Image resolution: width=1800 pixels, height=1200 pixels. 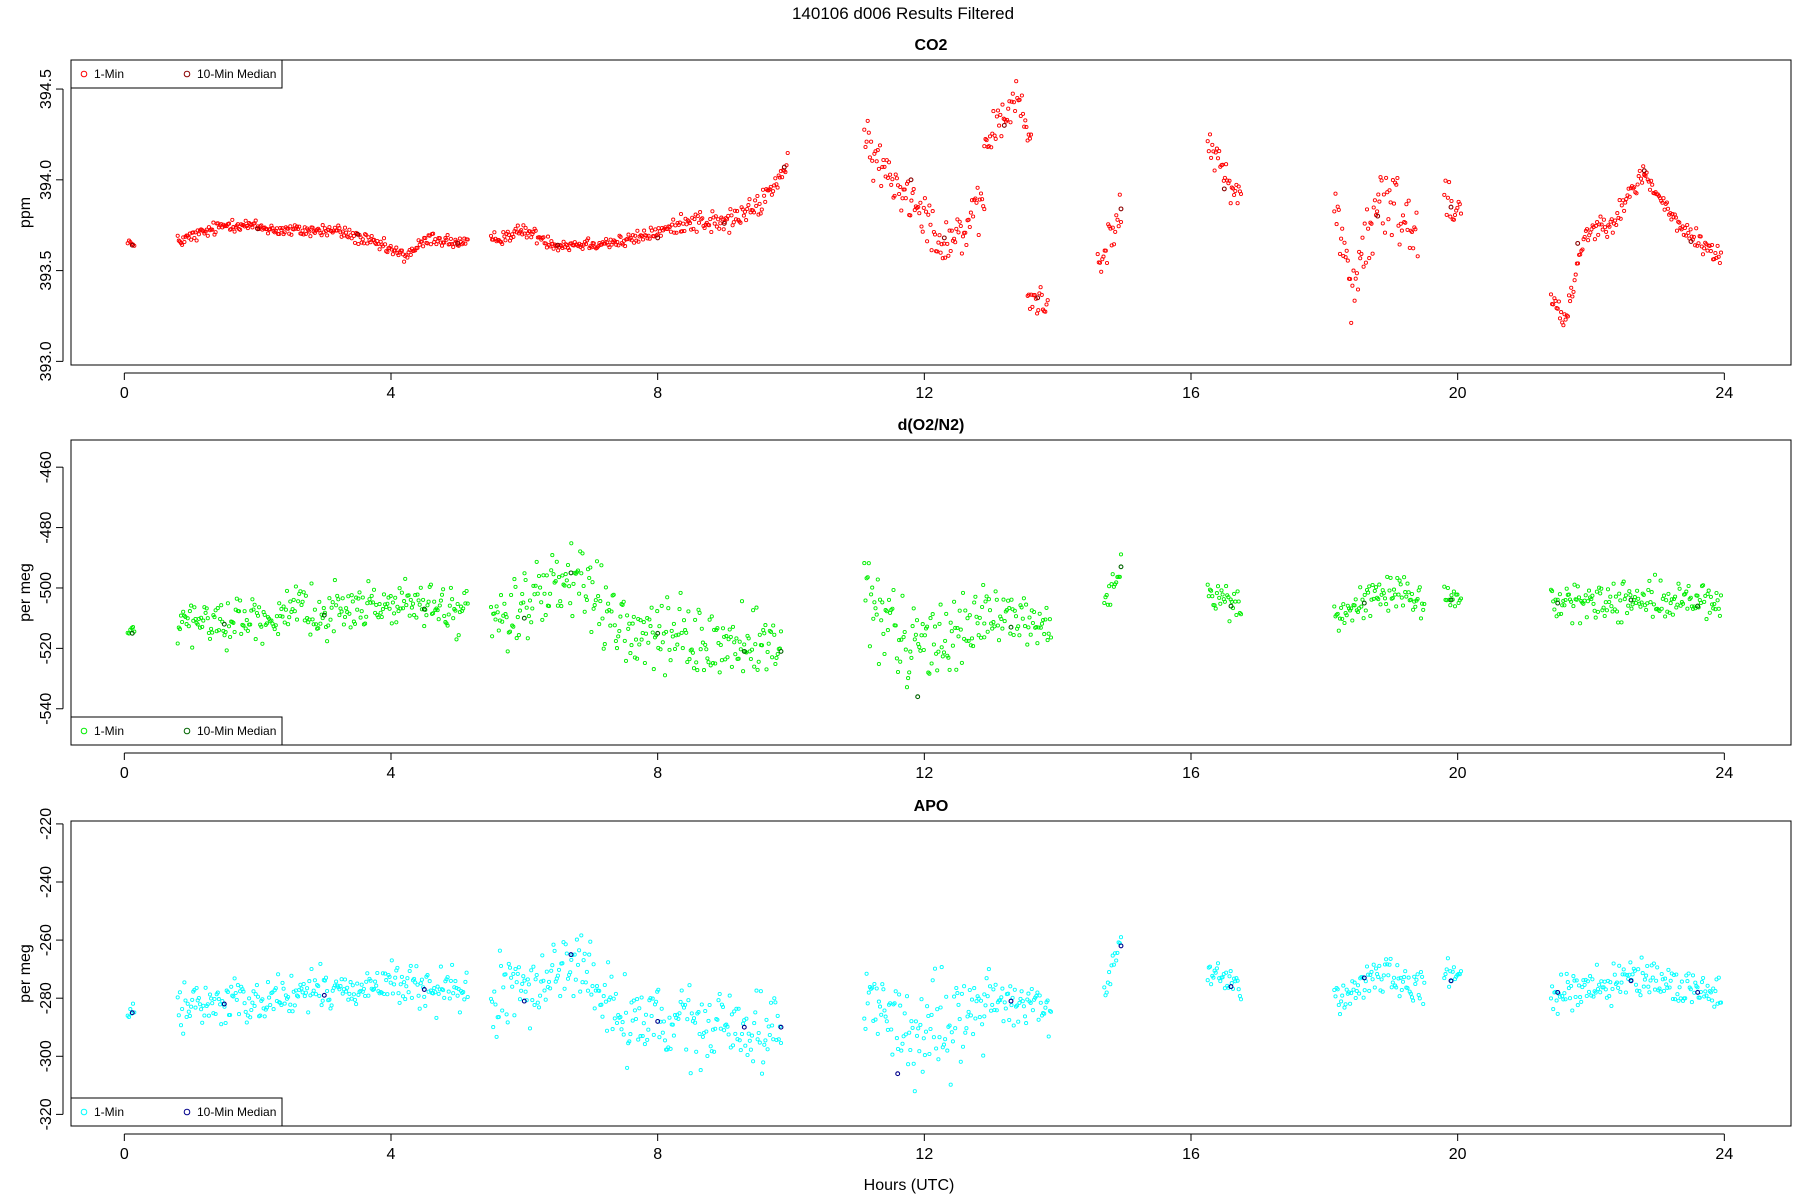 I want to click on x-tick-label-o2: 8, so click(x=657, y=773).